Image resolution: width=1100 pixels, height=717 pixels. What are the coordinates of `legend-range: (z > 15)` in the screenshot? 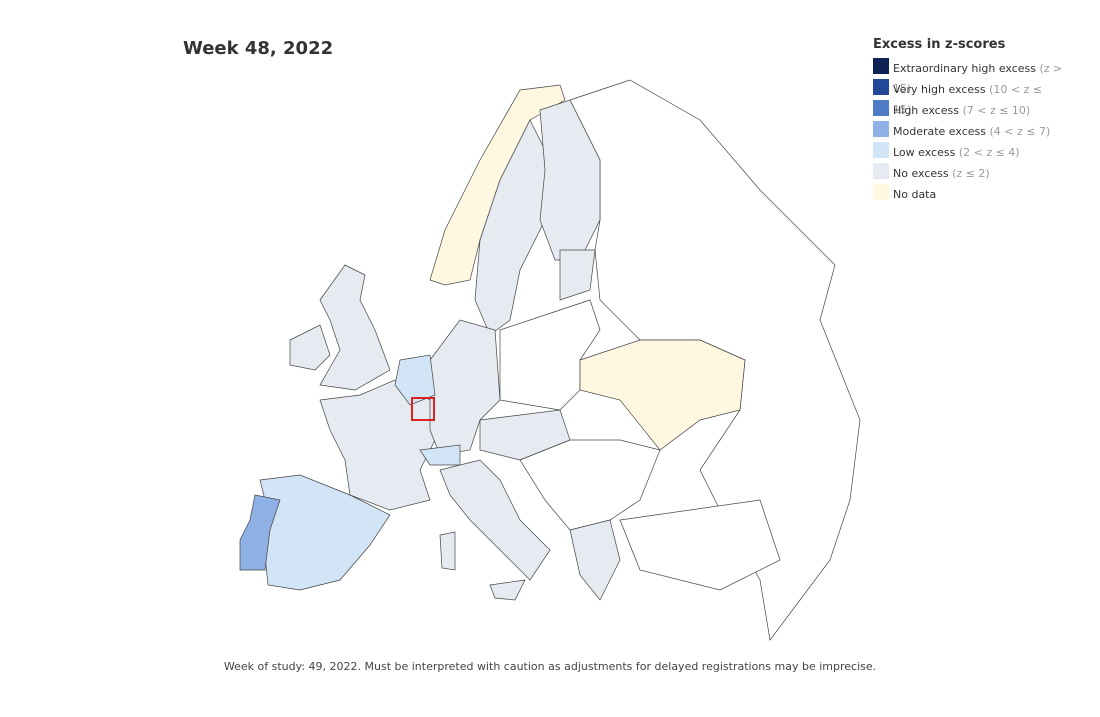 It's located at (978, 78).